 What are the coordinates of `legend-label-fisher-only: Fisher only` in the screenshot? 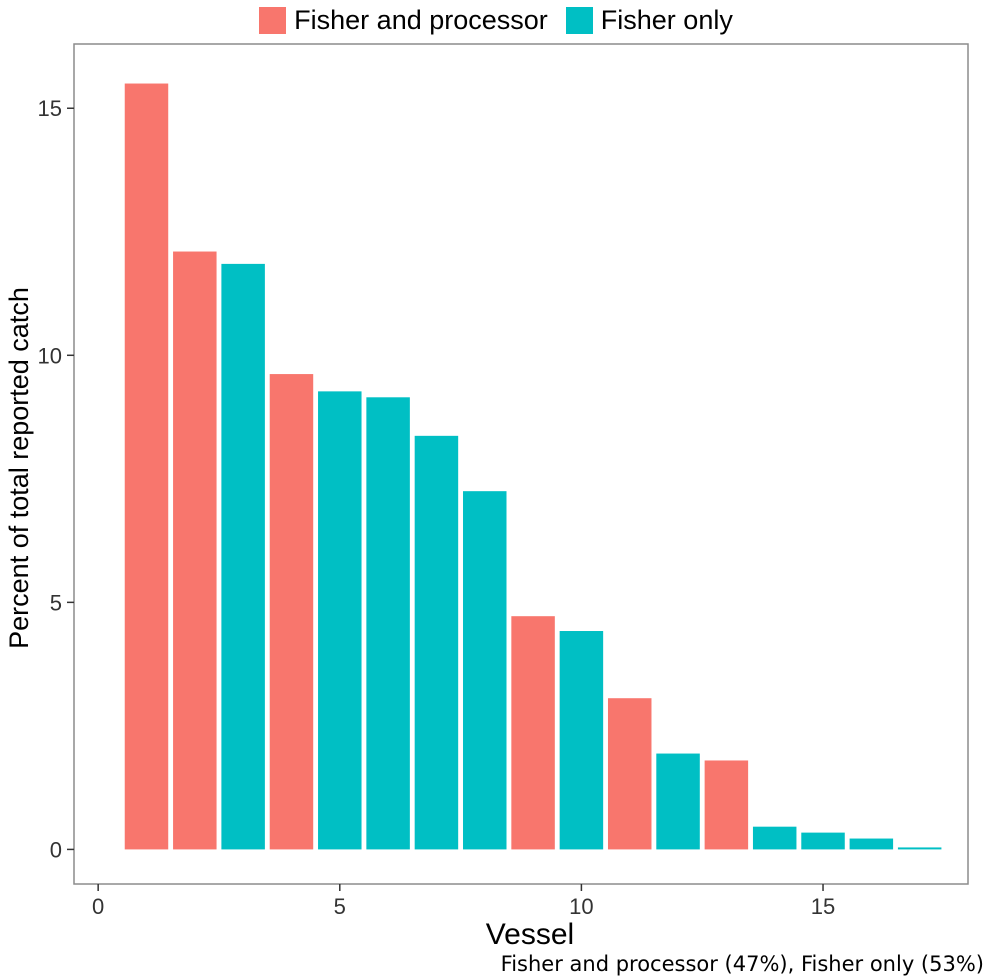 It's located at (666, 19).